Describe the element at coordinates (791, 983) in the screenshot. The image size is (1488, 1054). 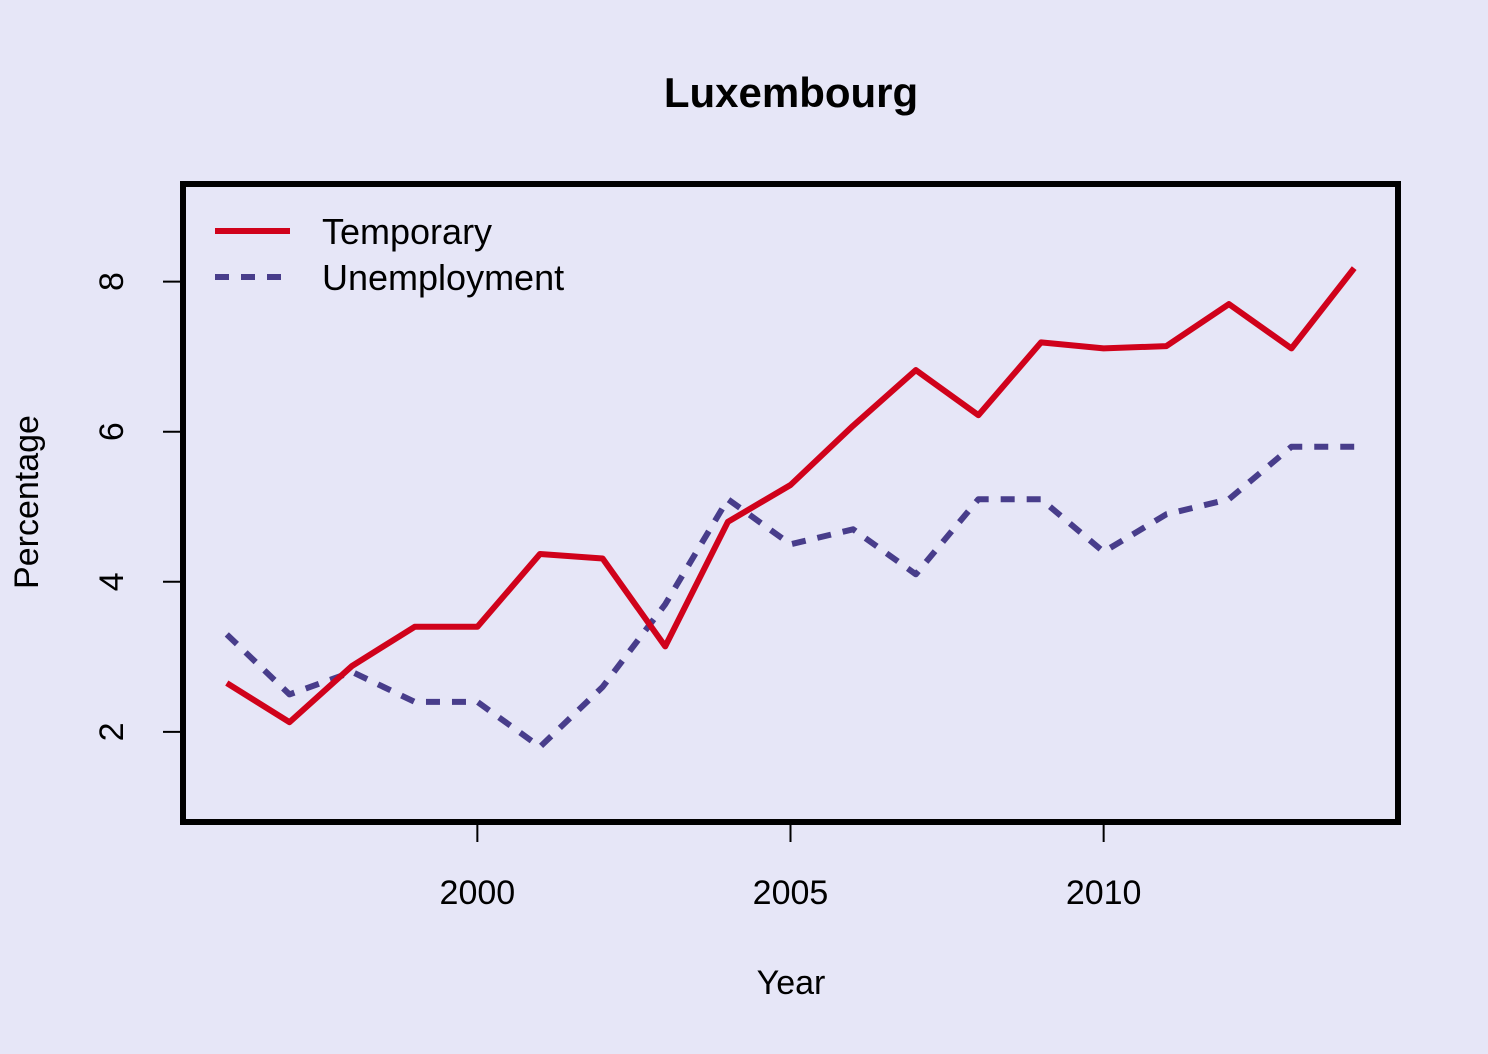
I see `x-axis-label: Year` at that location.